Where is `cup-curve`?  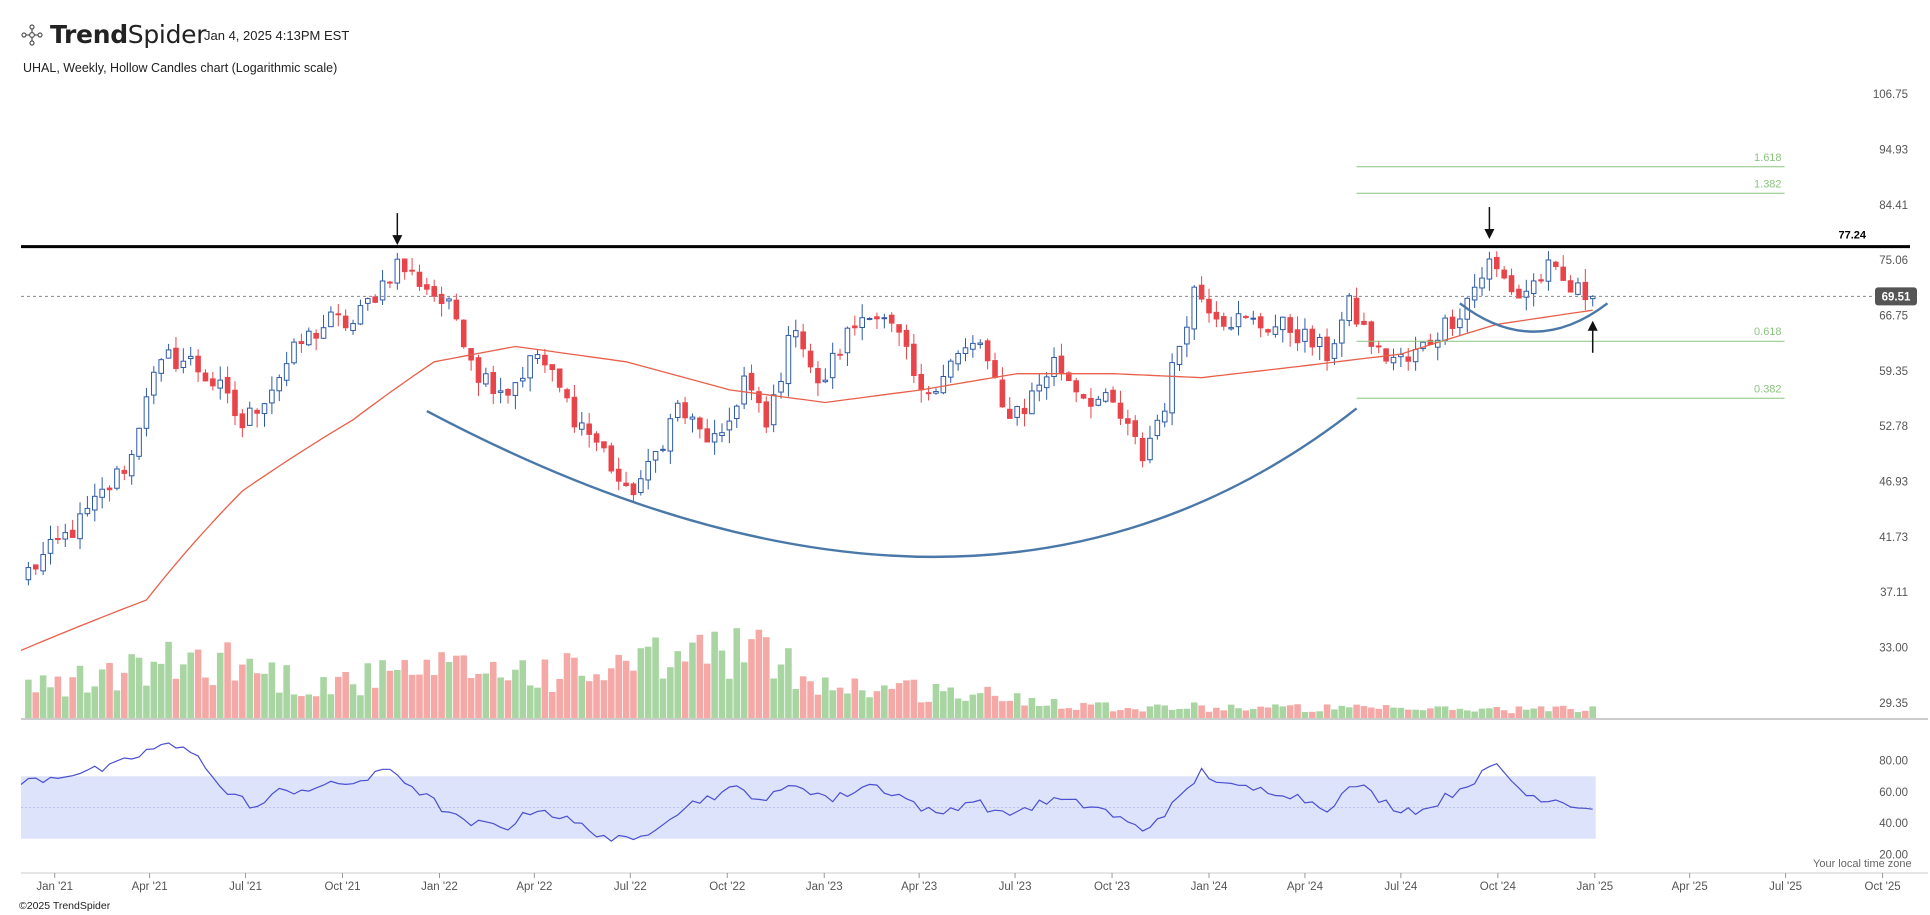 cup-curve is located at coordinates (892, 482).